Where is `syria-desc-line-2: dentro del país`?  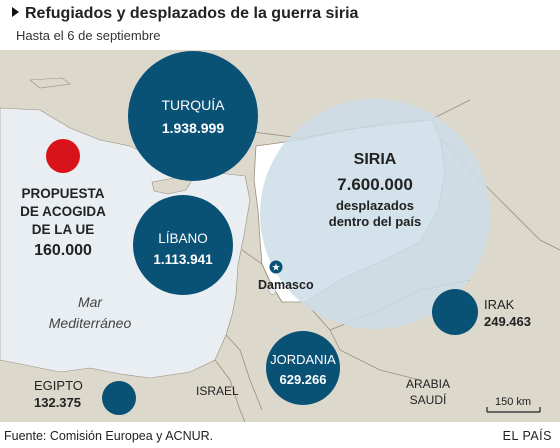 syria-desc-line-2: dentro del país is located at coordinates (375, 221).